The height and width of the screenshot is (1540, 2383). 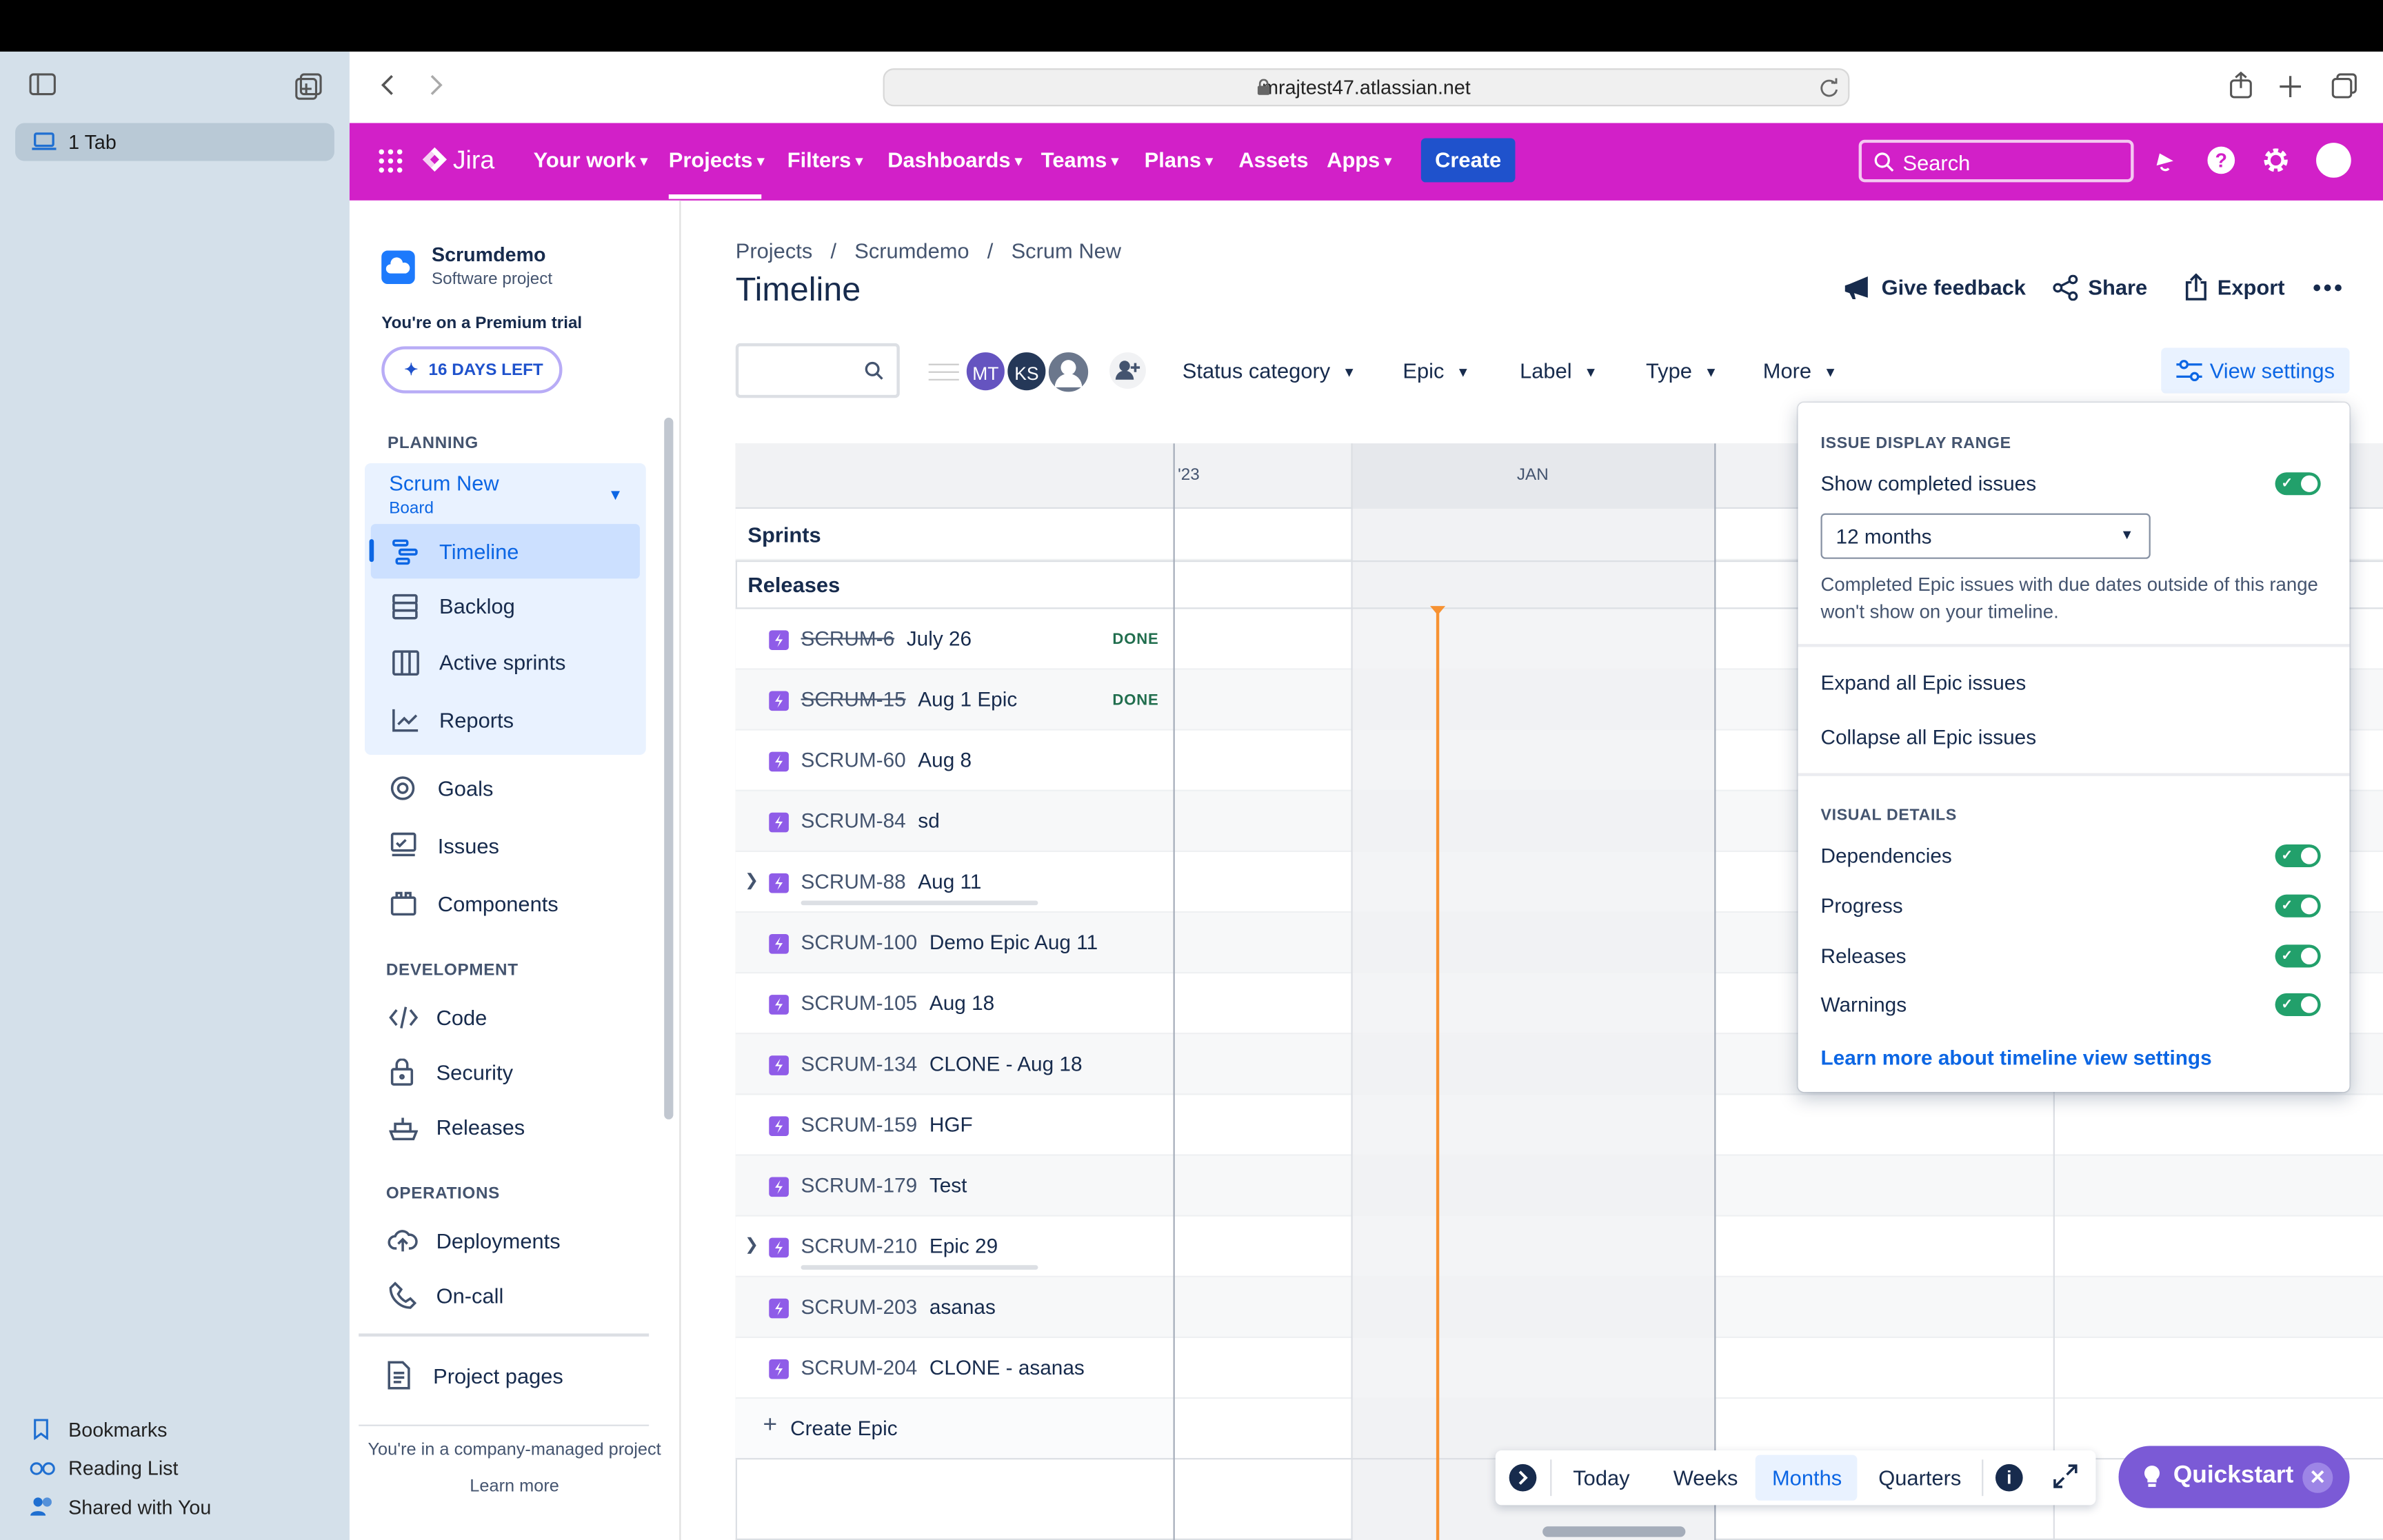 What do you see at coordinates (859, 1307) in the screenshot?
I see `issue-key: SCRUM-203` at bounding box center [859, 1307].